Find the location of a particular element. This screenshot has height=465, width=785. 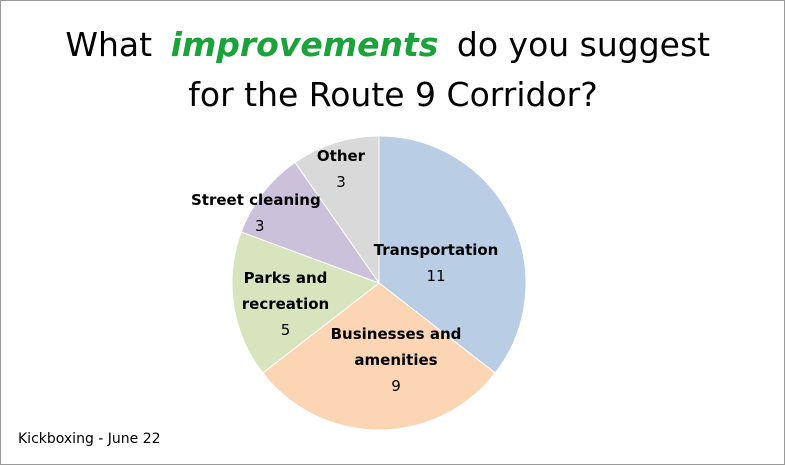

slice-name: Street cleaning is located at coordinates (256, 200).